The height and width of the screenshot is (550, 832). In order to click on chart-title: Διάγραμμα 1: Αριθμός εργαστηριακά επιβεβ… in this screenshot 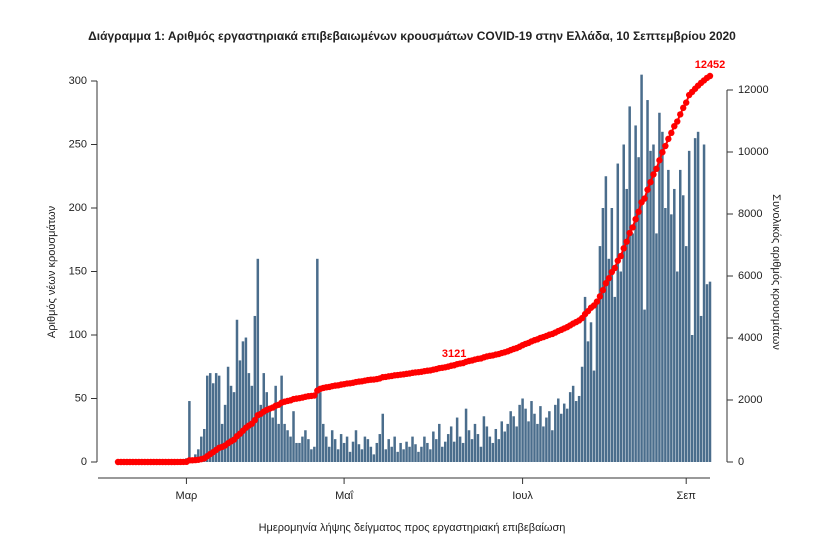, I will do `click(412, 36)`.